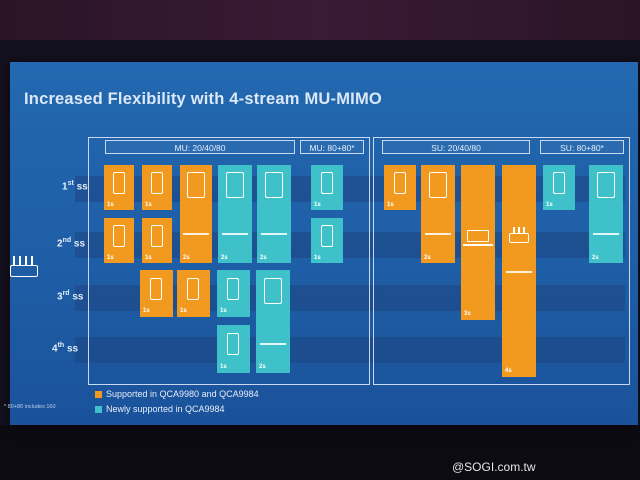  Describe the element at coordinates (165, 409) in the screenshot. I see `legend-text: Newly supported in QCA9984` at that location.